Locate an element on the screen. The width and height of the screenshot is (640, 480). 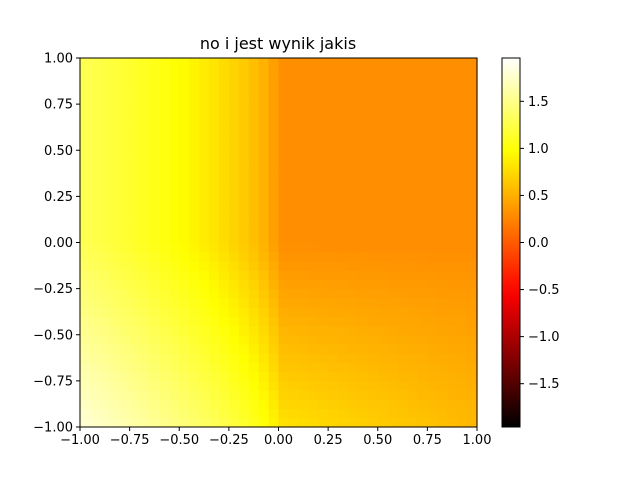
x-tick-label: −0.25 is located at coordinates (229, 440).